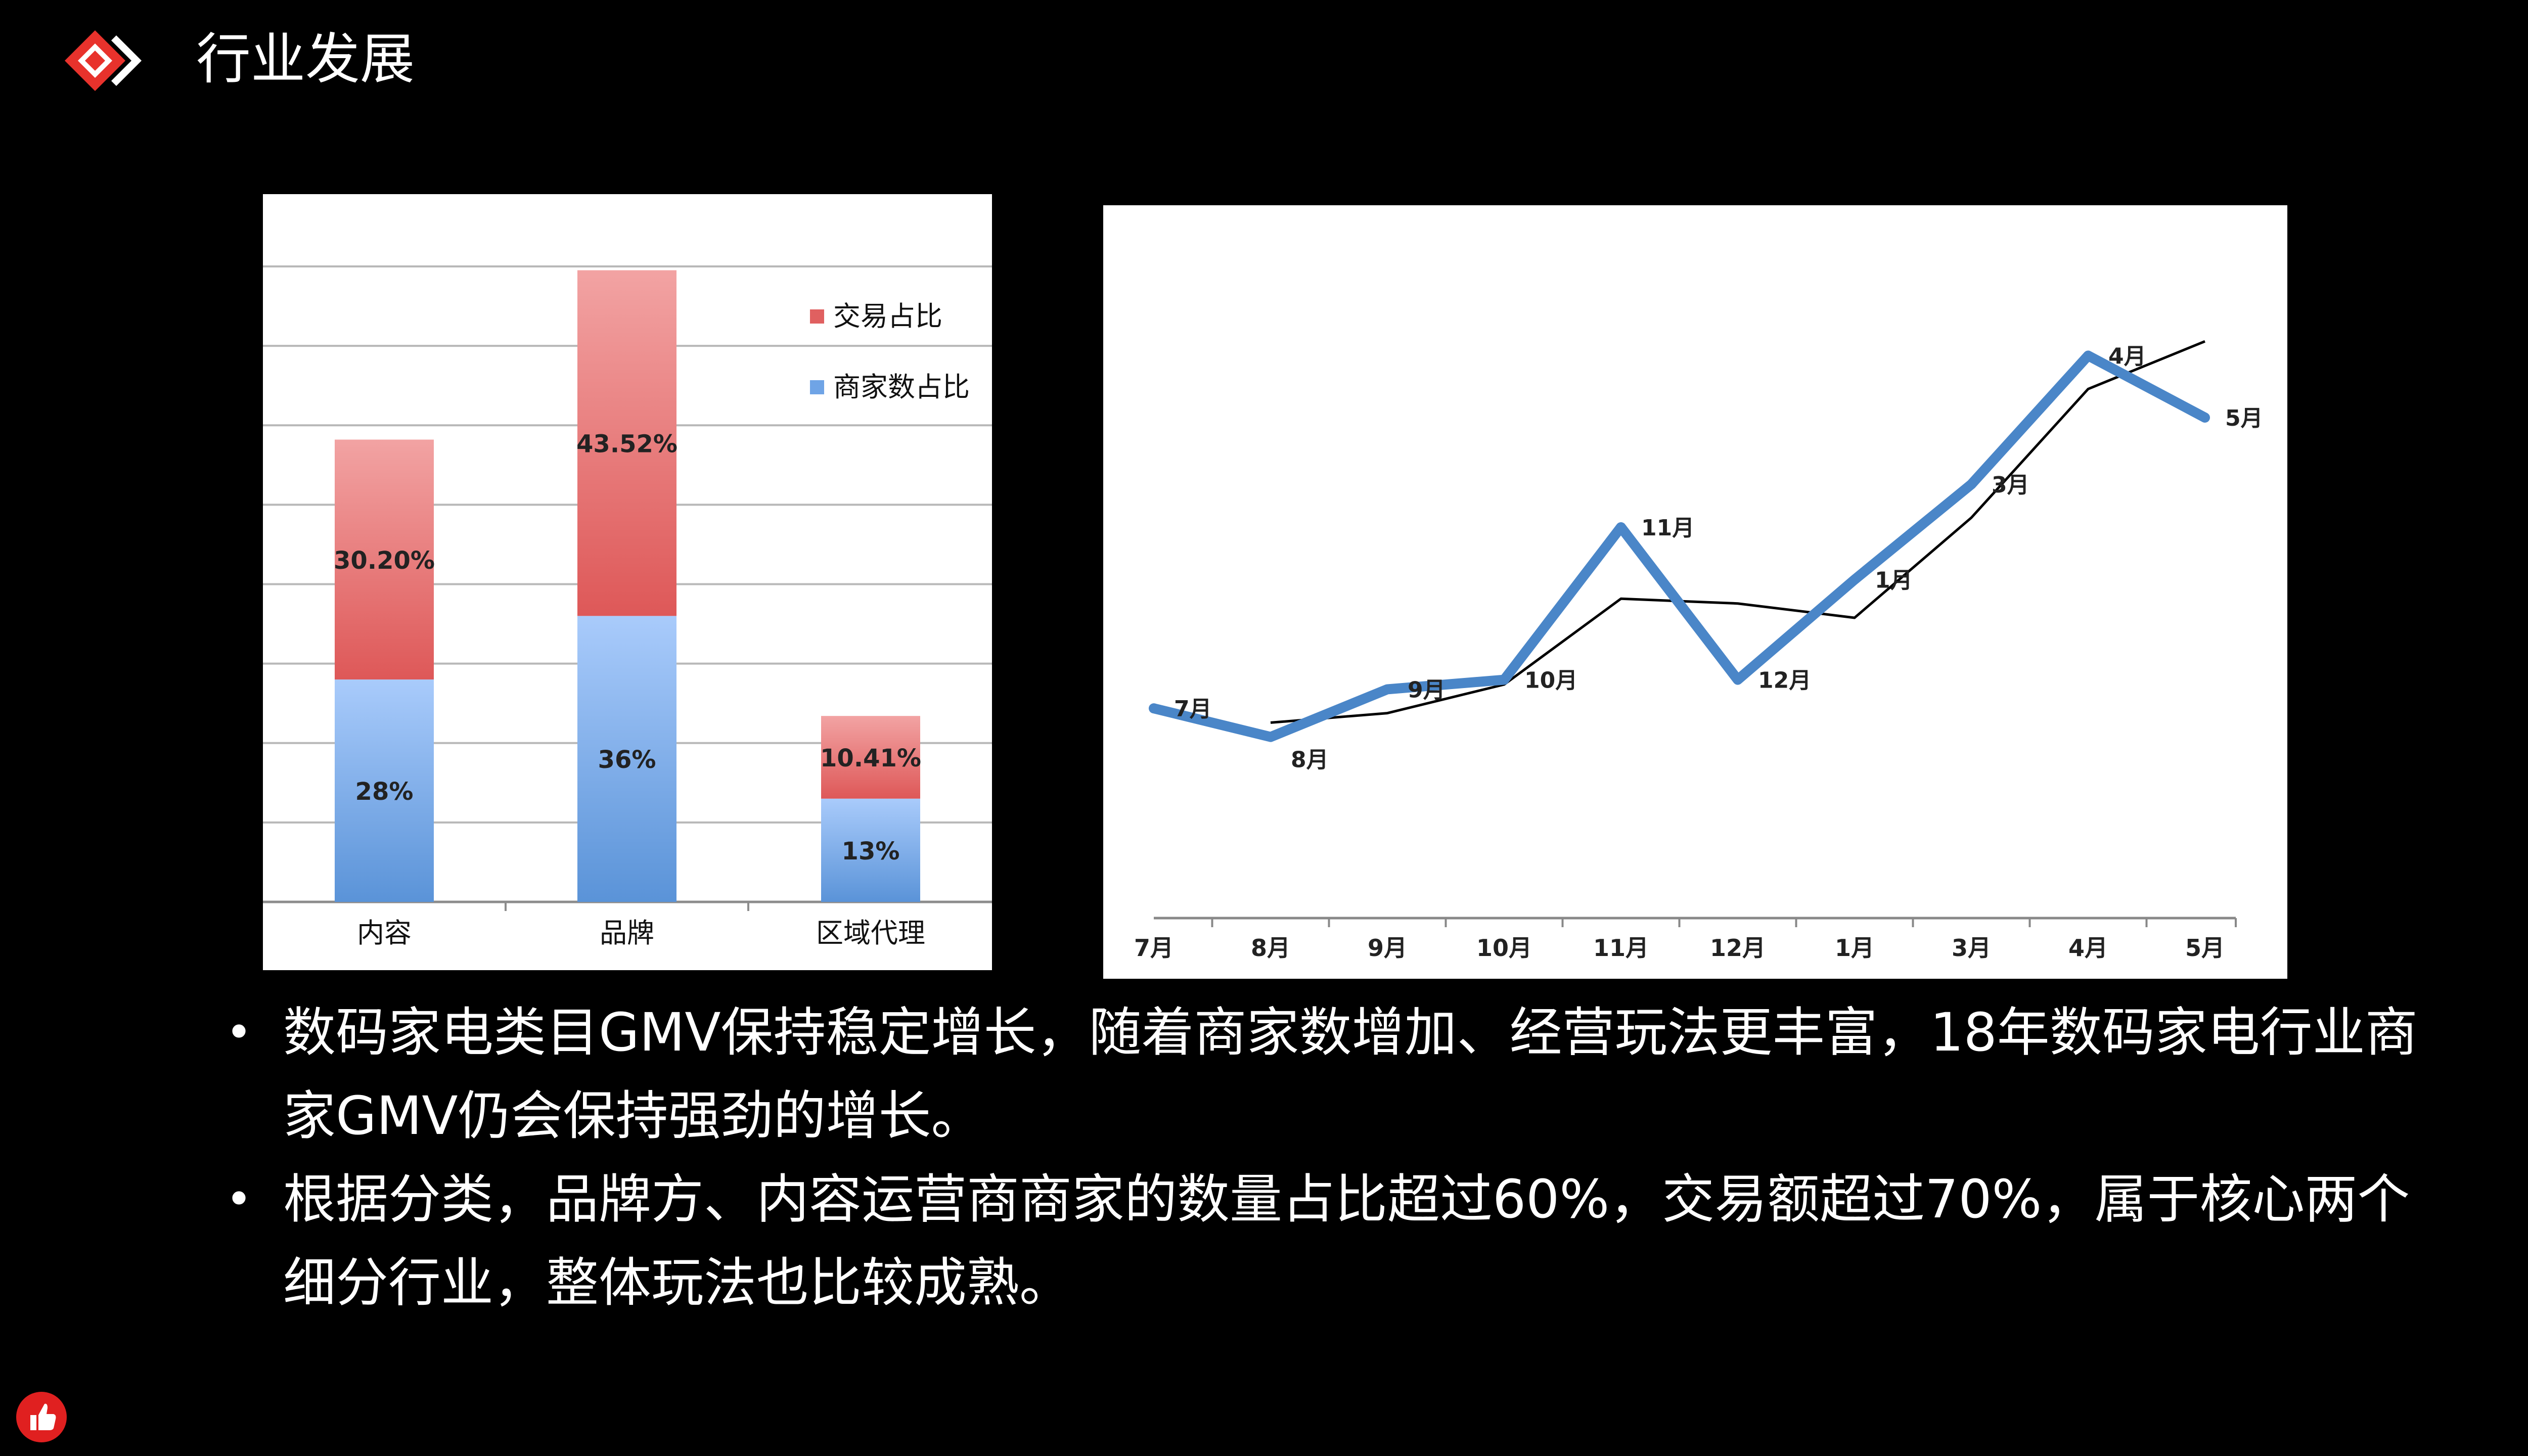 This screenshot has width=2528, height=1456. Describe the element at coordinates (2244, 418) in the screenshot. I see `point-label: 5月` at that location.